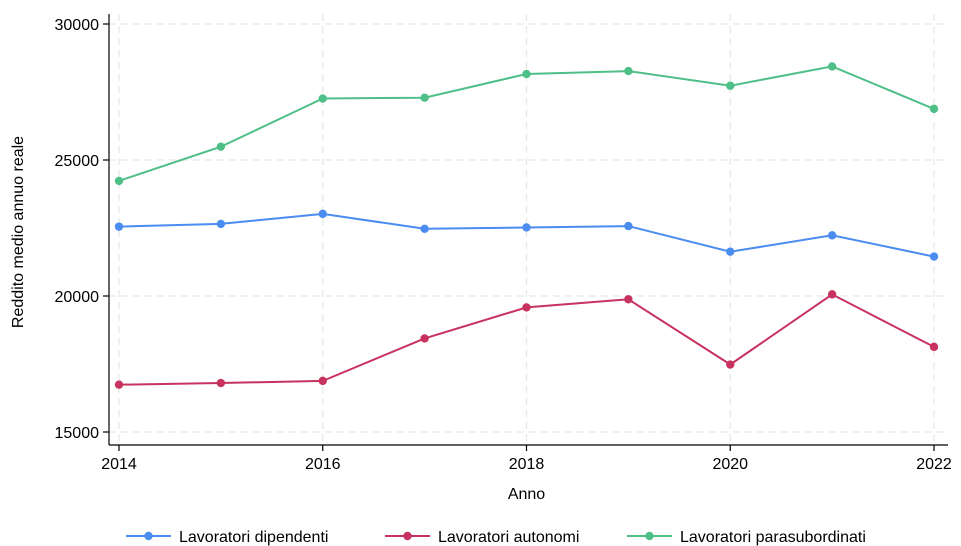  Describe the element at coordinates (77, 161) in the screenshot. I see `y-tick-label: 25000` at that location.